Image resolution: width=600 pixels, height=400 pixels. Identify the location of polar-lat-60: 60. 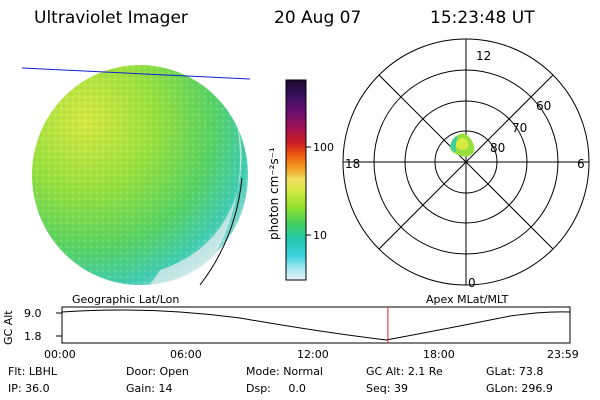
(543, 106).